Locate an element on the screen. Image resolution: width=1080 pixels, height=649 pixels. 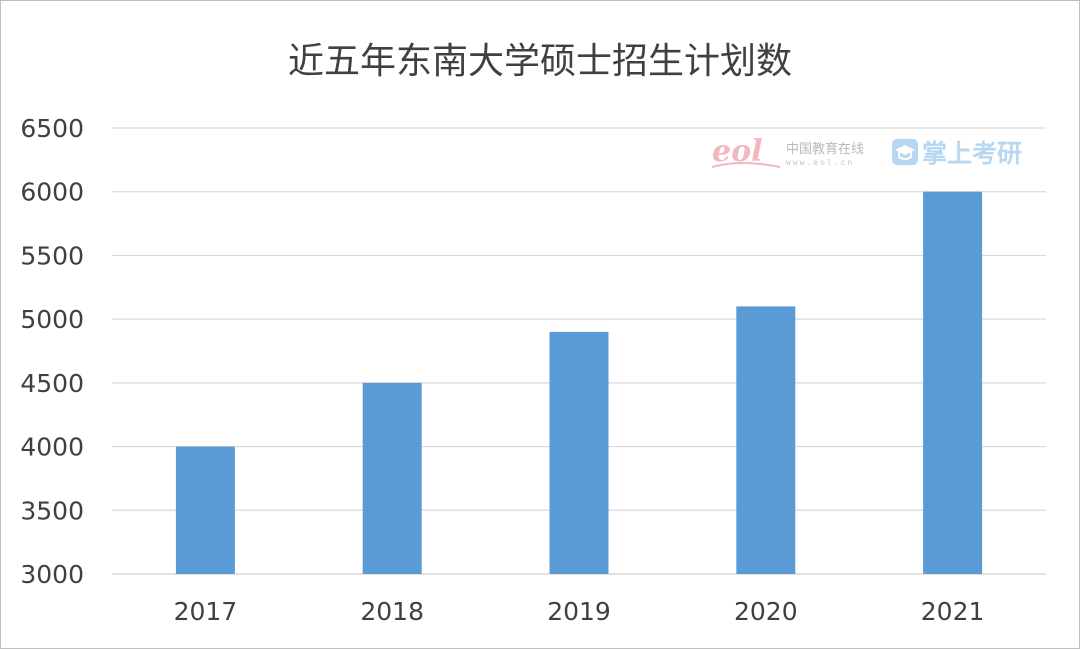
y-tick-label: 3500 is located at coordinates (52, 510).